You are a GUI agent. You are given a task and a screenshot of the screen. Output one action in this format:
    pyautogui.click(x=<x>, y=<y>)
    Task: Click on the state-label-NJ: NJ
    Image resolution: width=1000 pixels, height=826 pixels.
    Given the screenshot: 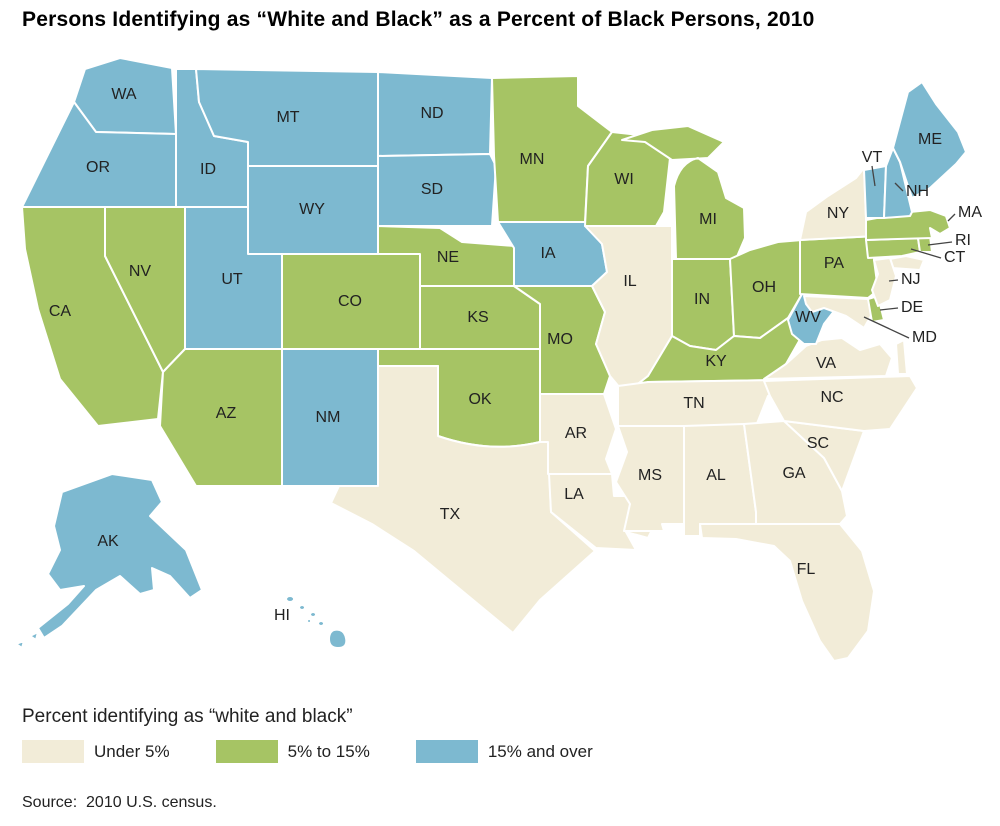 What is the action you would take?
    pyautogui.click(x=911, y=279)
    